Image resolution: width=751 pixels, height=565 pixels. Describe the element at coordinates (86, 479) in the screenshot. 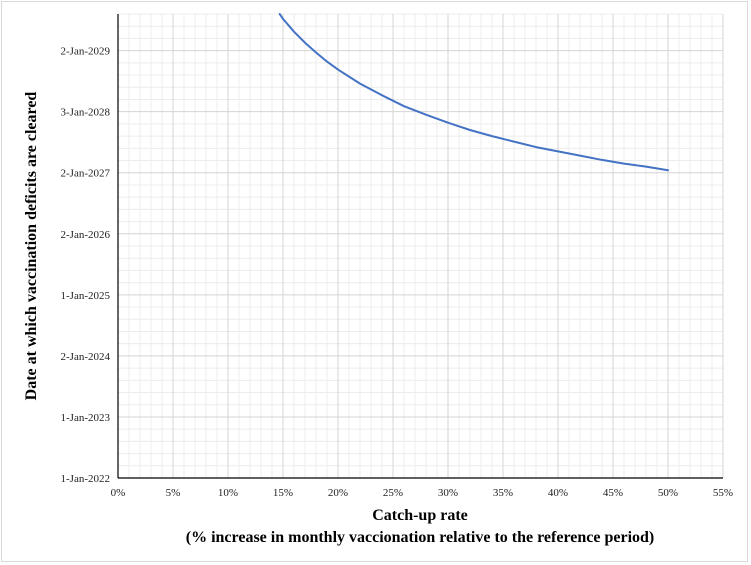

I see `y-tick-label: 1-Jan-2022` at that location.